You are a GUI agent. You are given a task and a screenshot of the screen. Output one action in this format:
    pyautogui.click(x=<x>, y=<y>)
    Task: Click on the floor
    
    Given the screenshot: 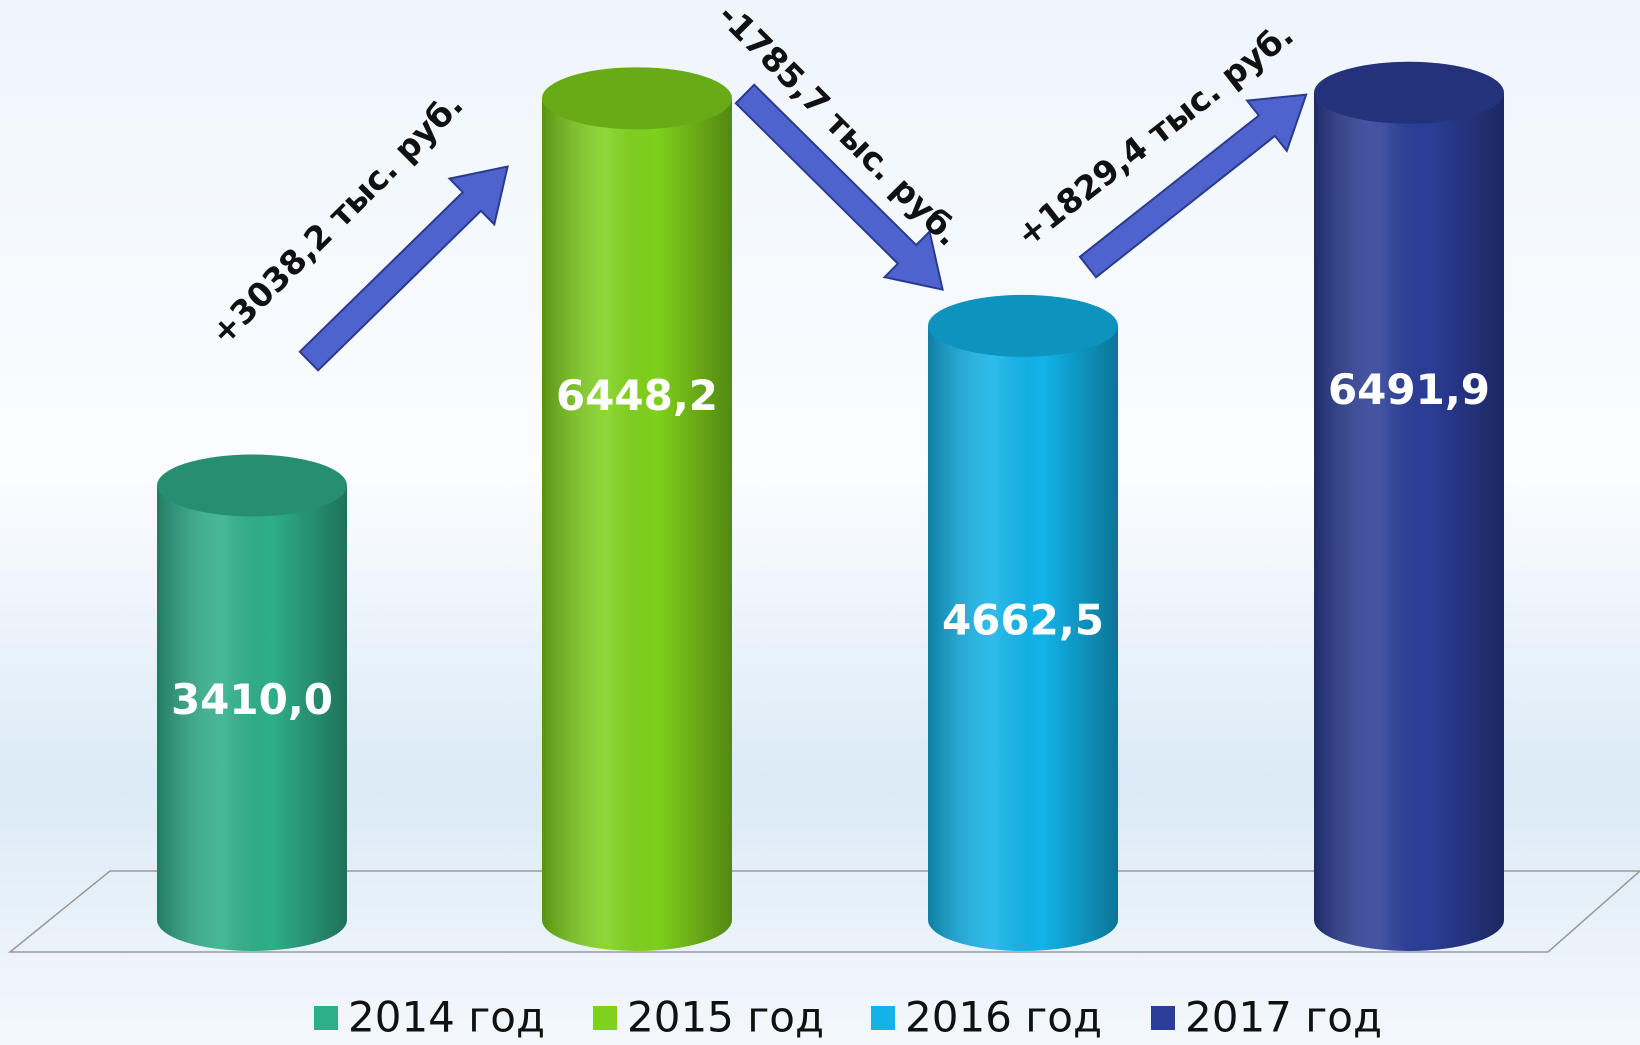 What is the action you would take?
    pyautogui.click(x=823, y=911)
    